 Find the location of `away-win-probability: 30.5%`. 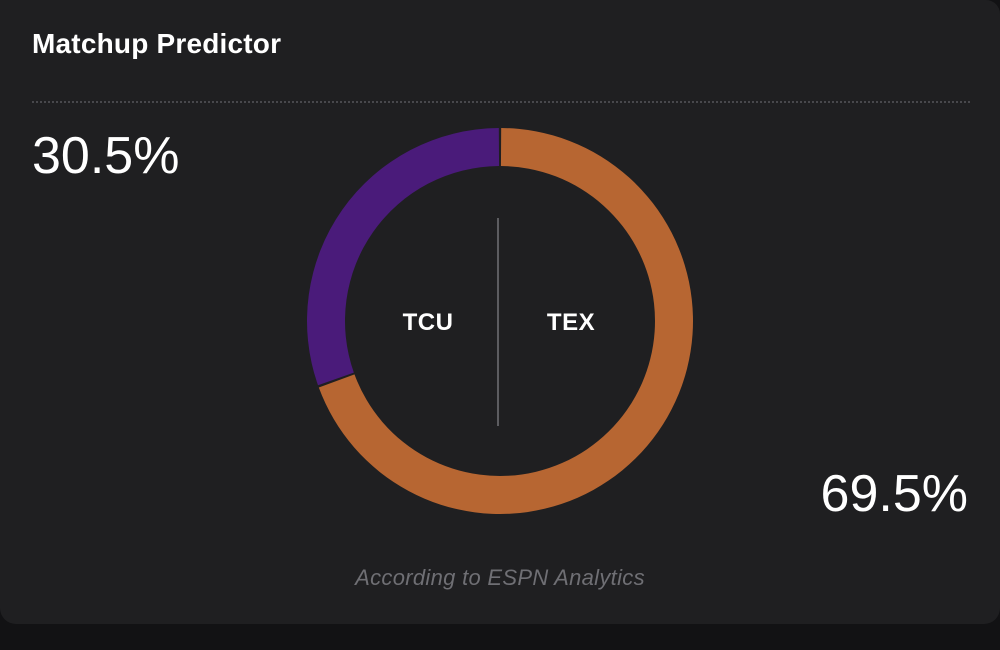

away-win-probability: 30.5% is located at coordinates (106, 156).